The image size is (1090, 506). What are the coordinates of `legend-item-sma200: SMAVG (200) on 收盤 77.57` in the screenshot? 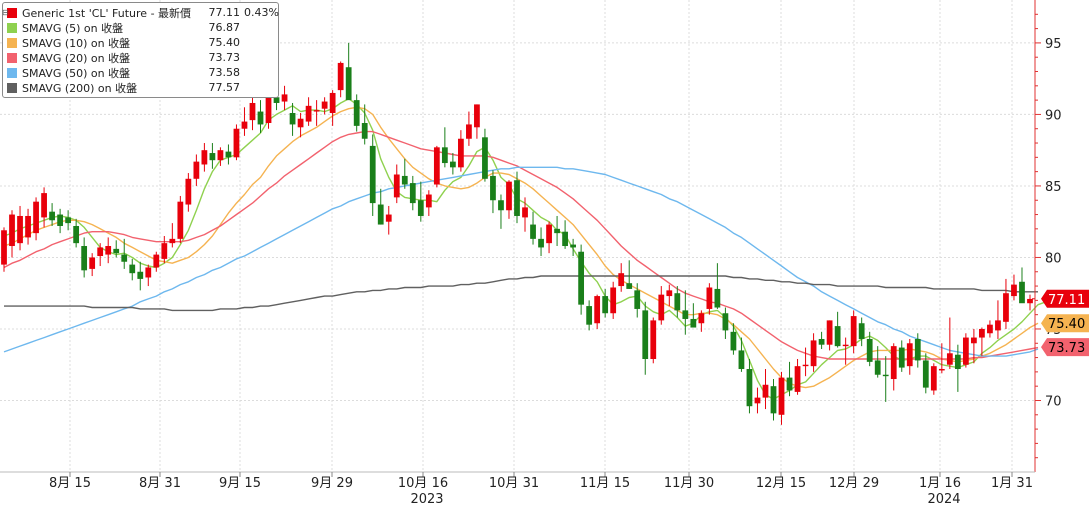 It's located at (140, 87).